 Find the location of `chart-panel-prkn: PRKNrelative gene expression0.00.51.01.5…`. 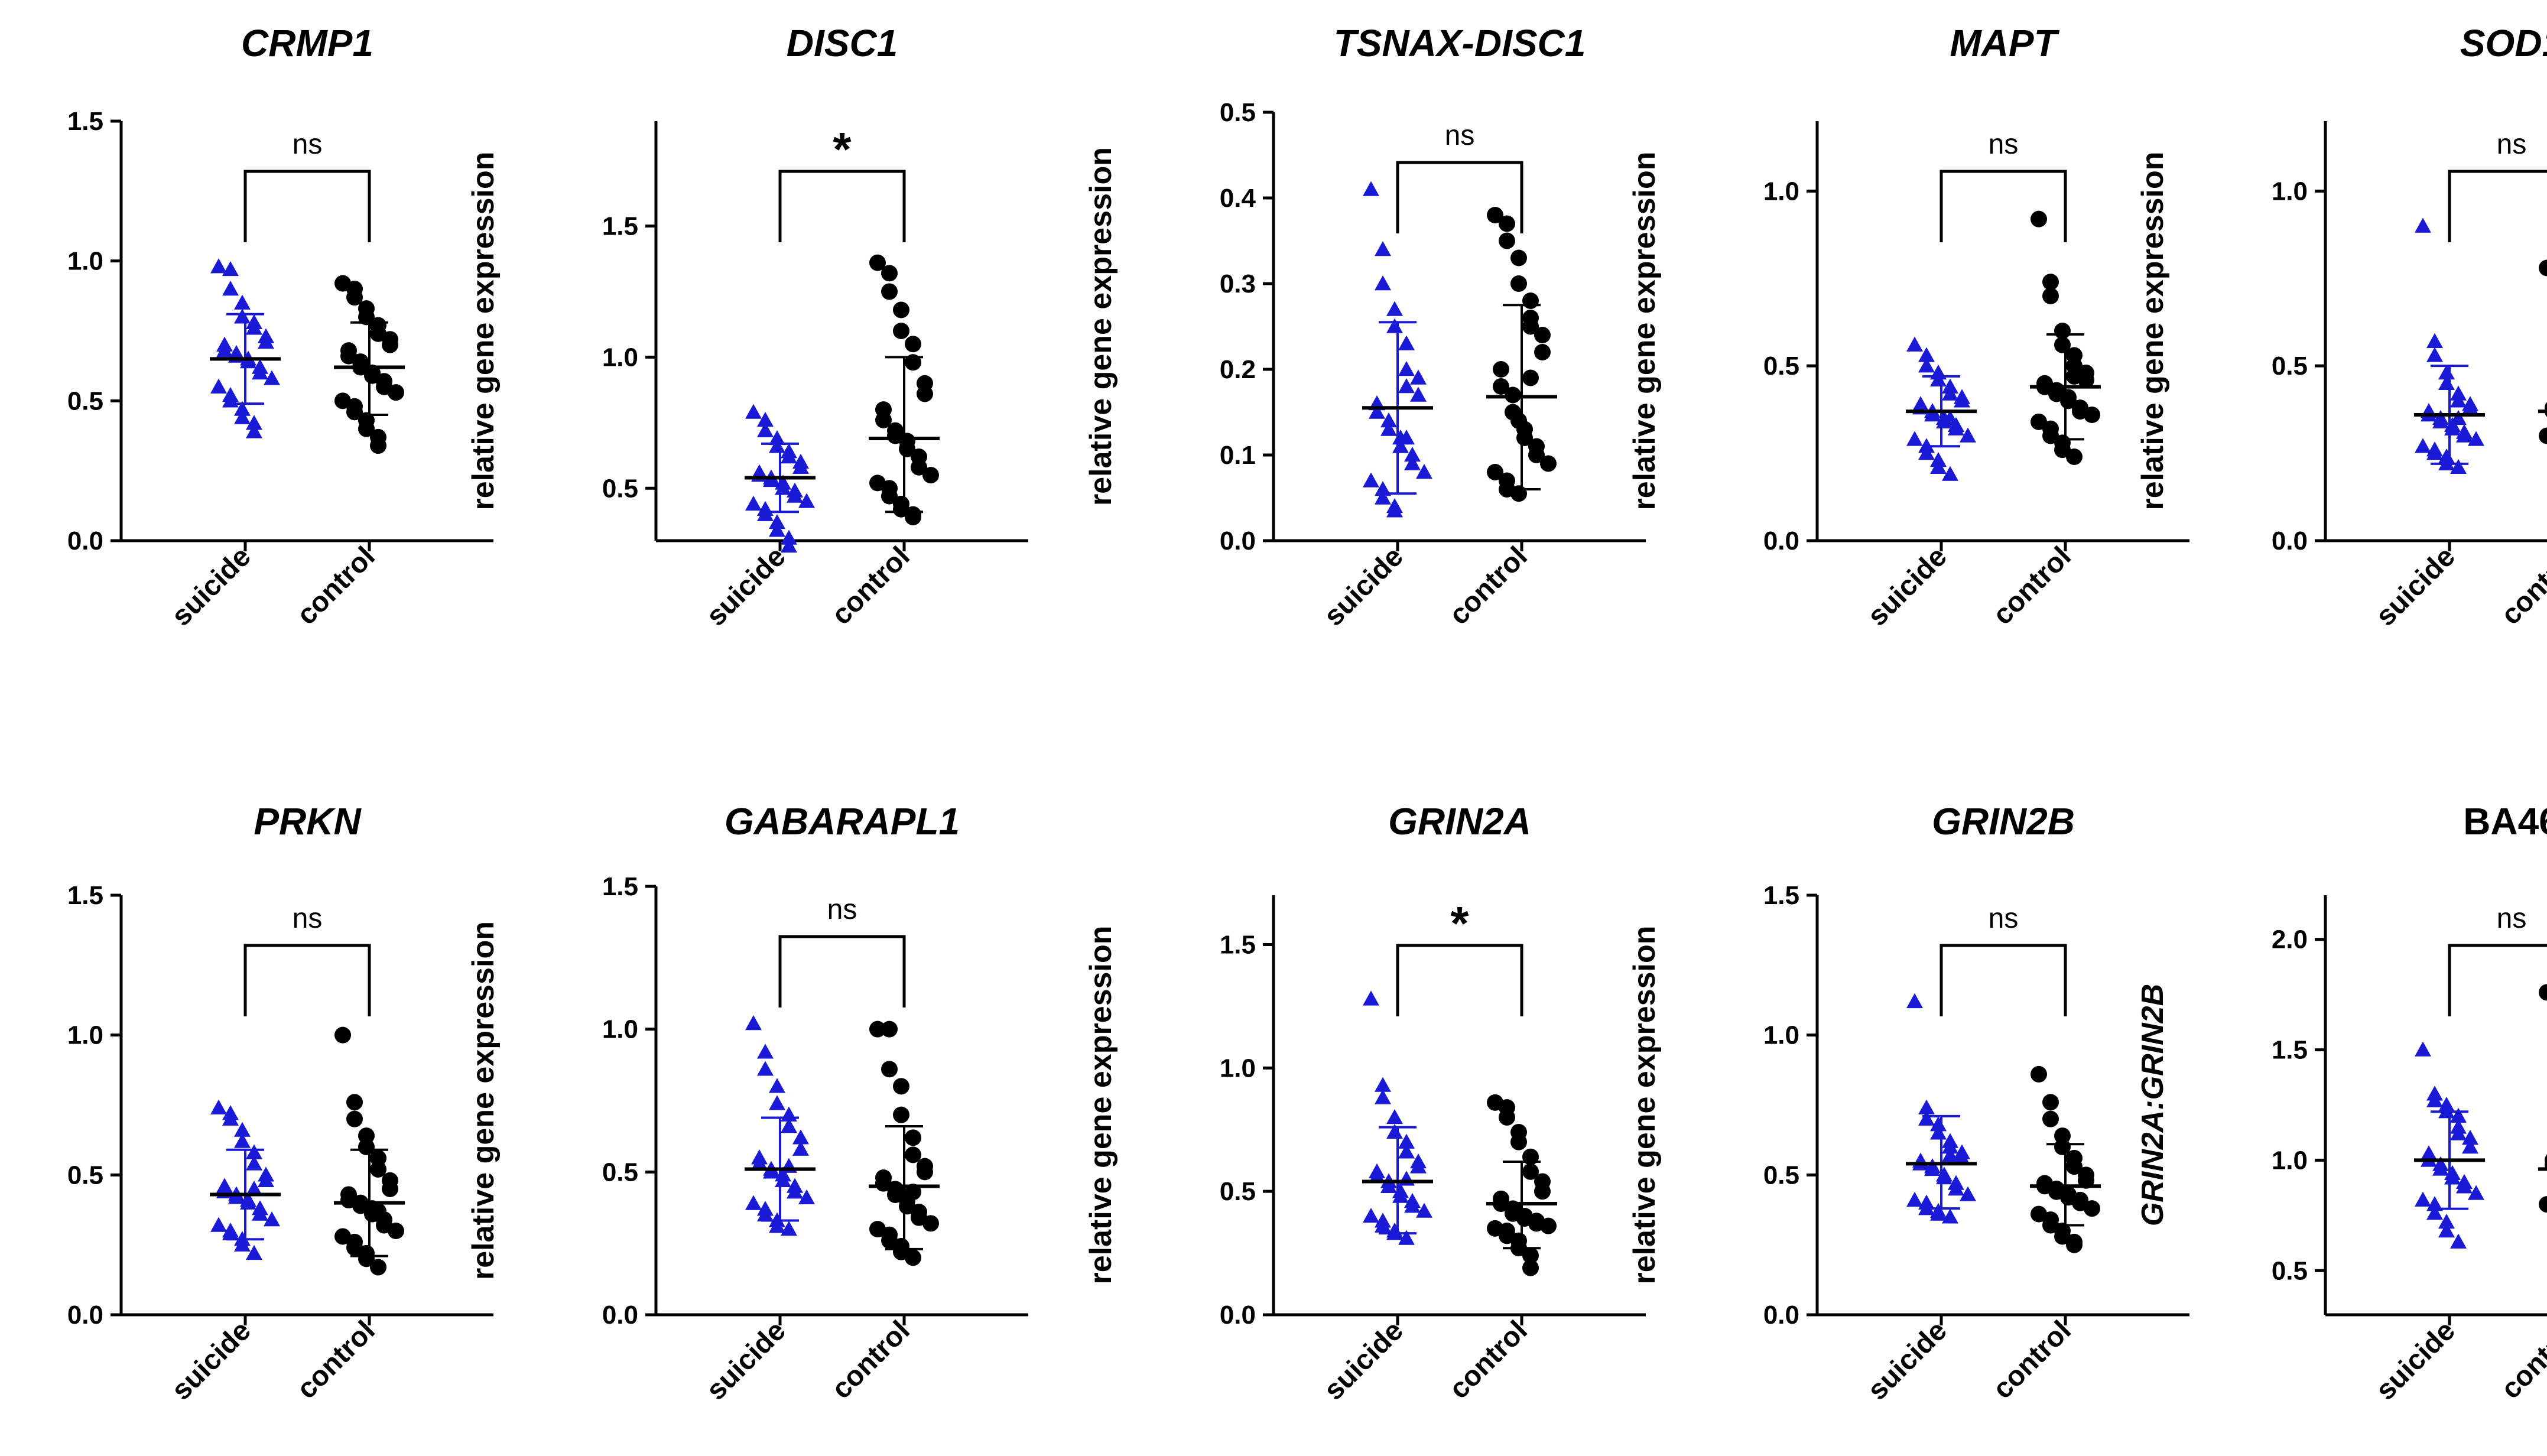

chart-panel-prkn: PRKNrelative gene expression0.00.51.01.5… is located at coordinates (280, 1103).